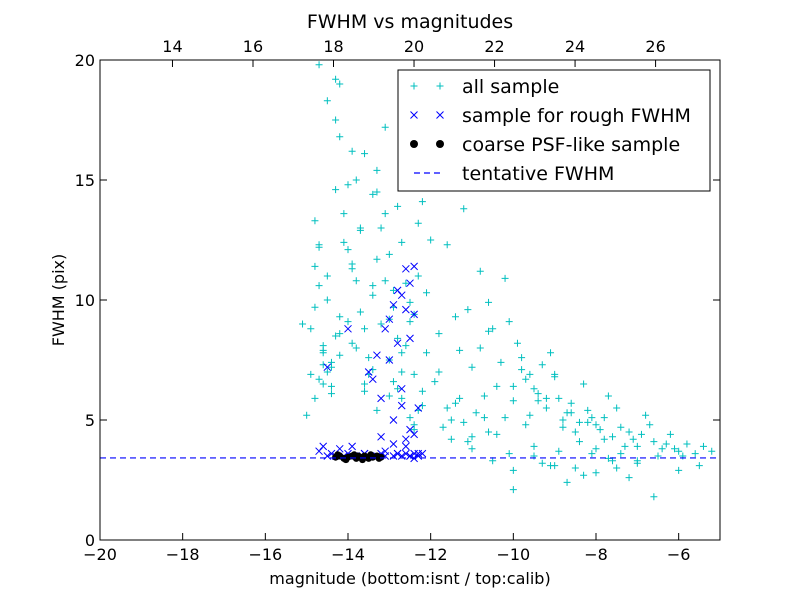  Describe the element at coordinates (410, 22) in the screenshot. I see `chart-title: FWHM vs magnitudes` at that location.